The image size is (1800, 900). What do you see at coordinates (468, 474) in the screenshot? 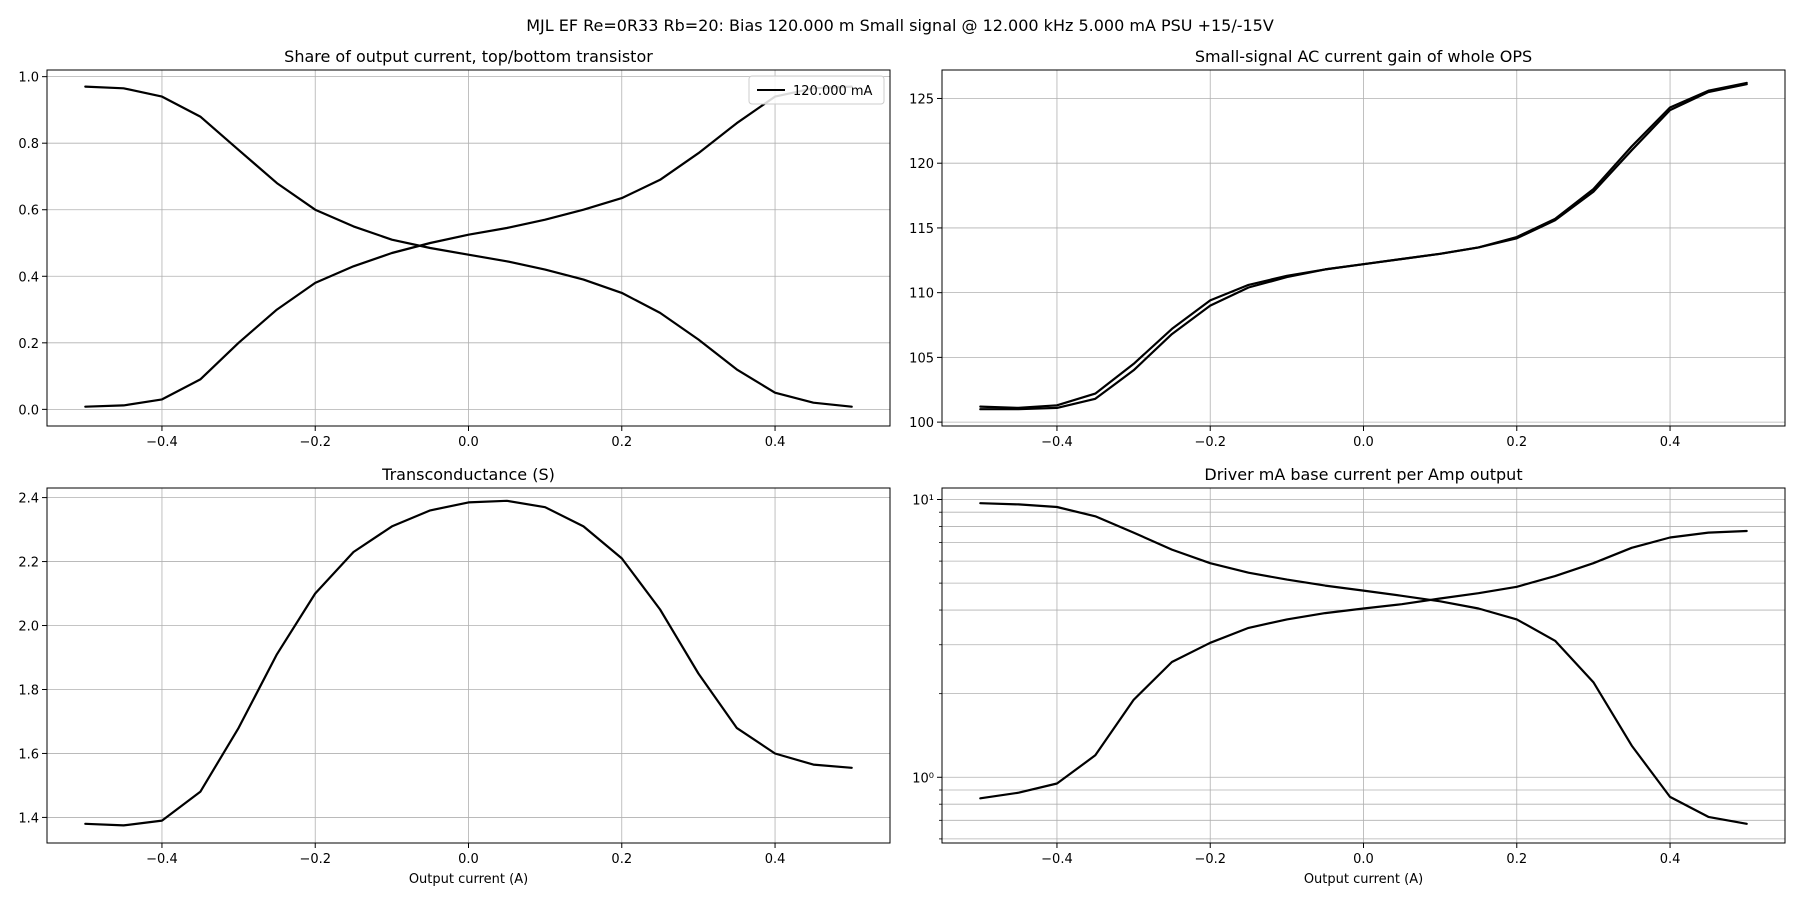
I see `panel-title: Transconductance (S)` at bounding box center [468, 474].